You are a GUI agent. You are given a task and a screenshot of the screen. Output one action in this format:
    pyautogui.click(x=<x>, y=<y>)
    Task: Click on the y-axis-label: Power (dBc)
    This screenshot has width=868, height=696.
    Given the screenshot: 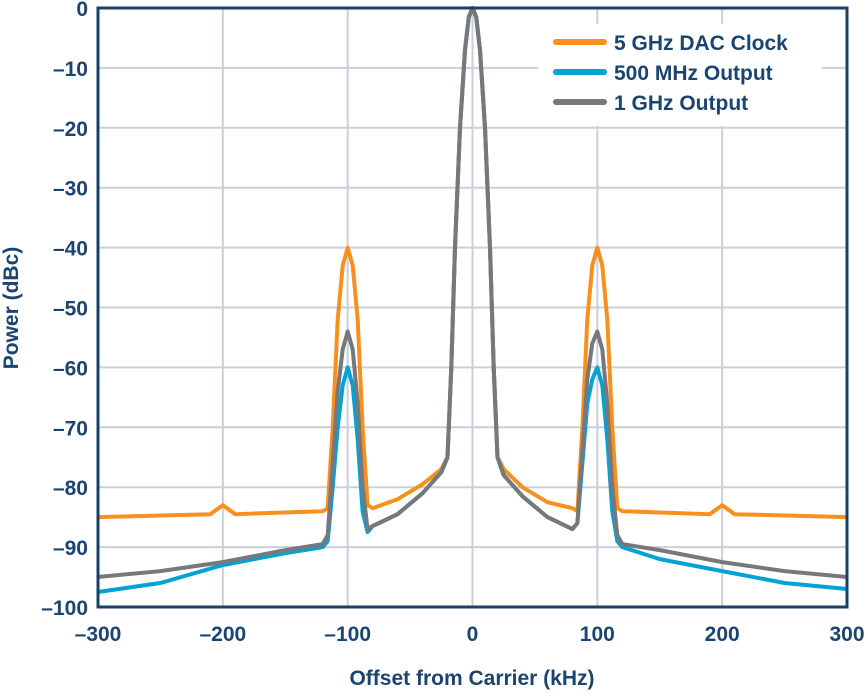 What is the action you would take?
    pyautogui.click(x=11, y=308)
    